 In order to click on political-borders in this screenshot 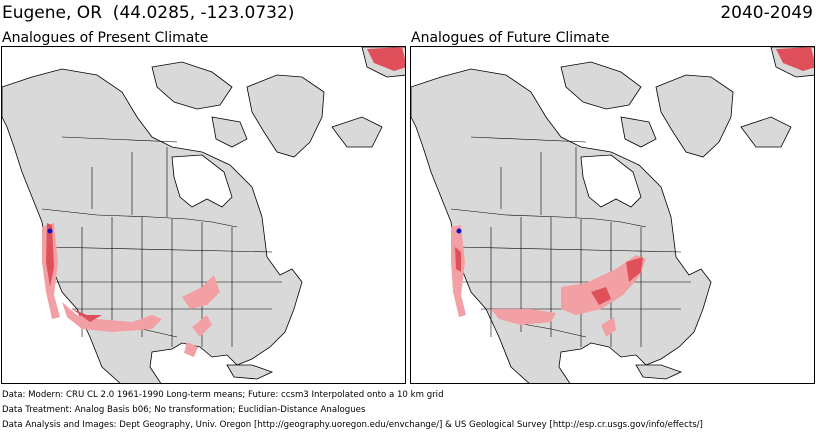, I will do `click(161, 241)`.